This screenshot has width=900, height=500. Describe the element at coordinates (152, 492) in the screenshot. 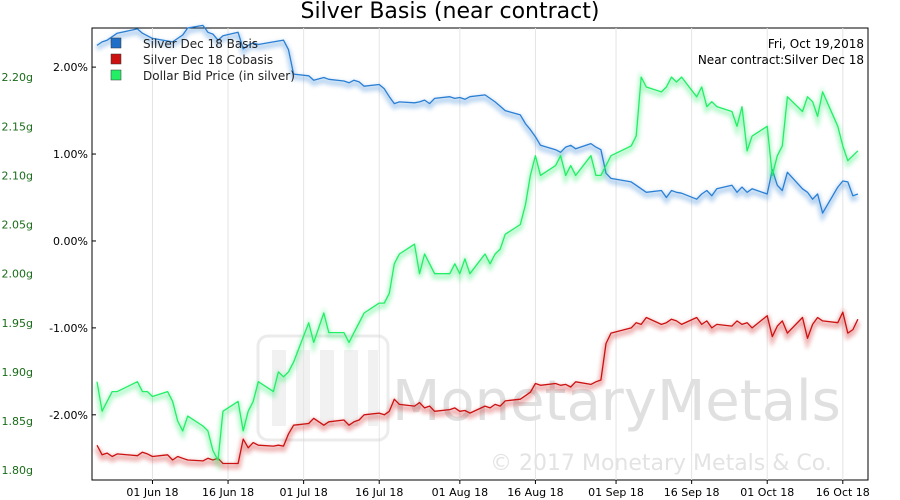

I see `tick-label-x-0: 01 Jun 18` at that location.